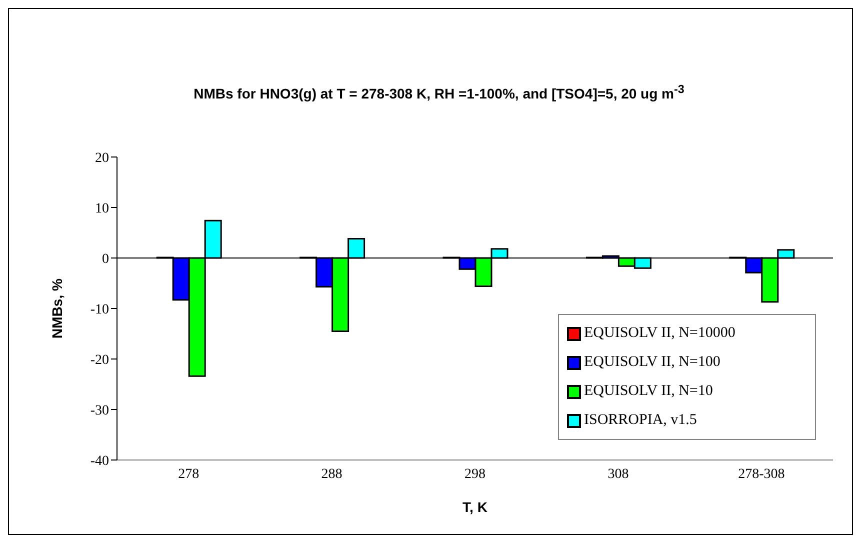  I want to click on y-axis-title: NMBs, %, so click(56, 308).